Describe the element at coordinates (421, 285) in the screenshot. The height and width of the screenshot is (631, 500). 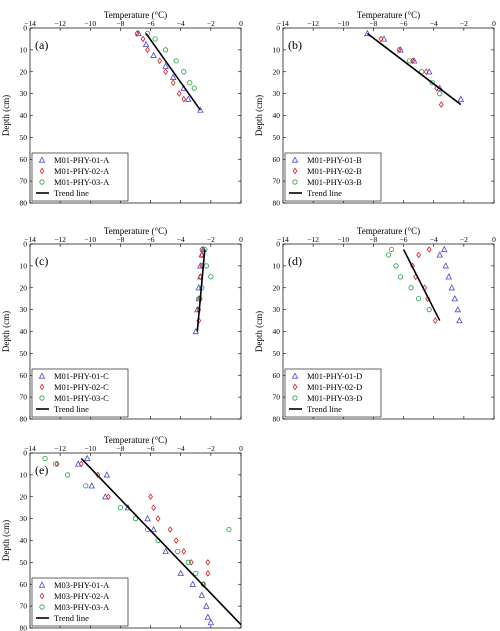
I see `trend-line` at that location.